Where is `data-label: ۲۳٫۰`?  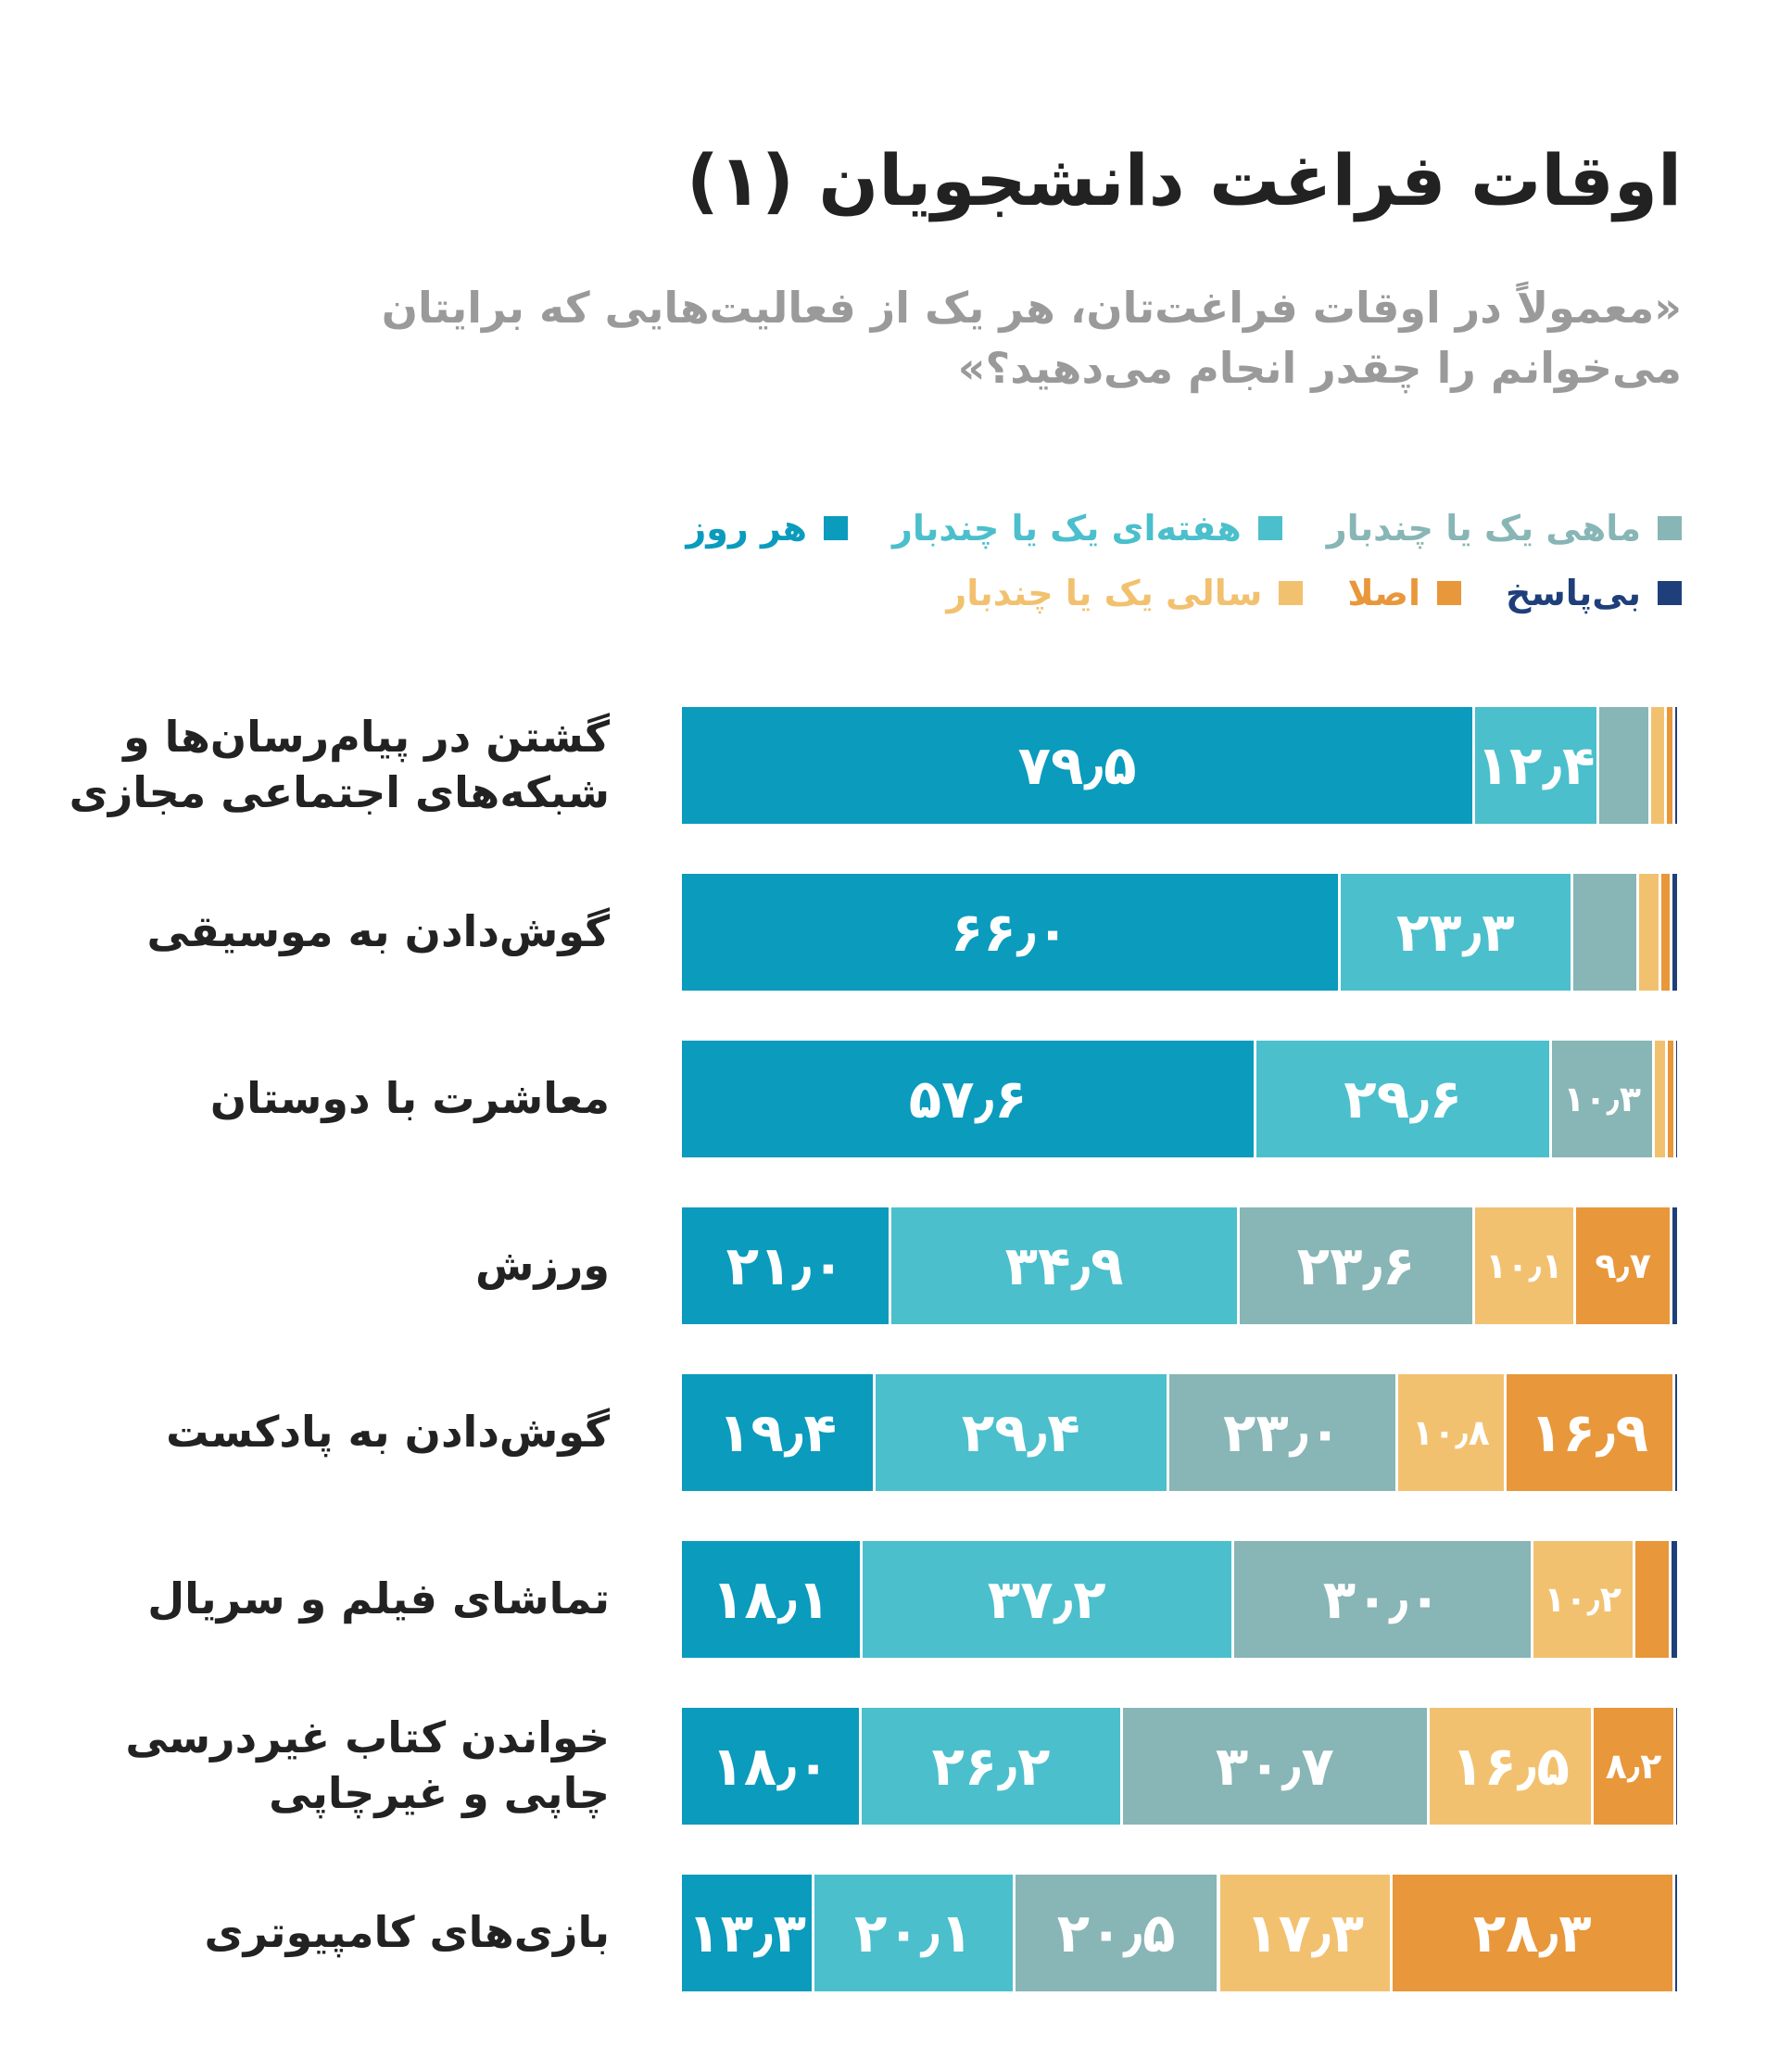 data-label: ۲۳٫۰ is located at coordinates (1282, 1432).